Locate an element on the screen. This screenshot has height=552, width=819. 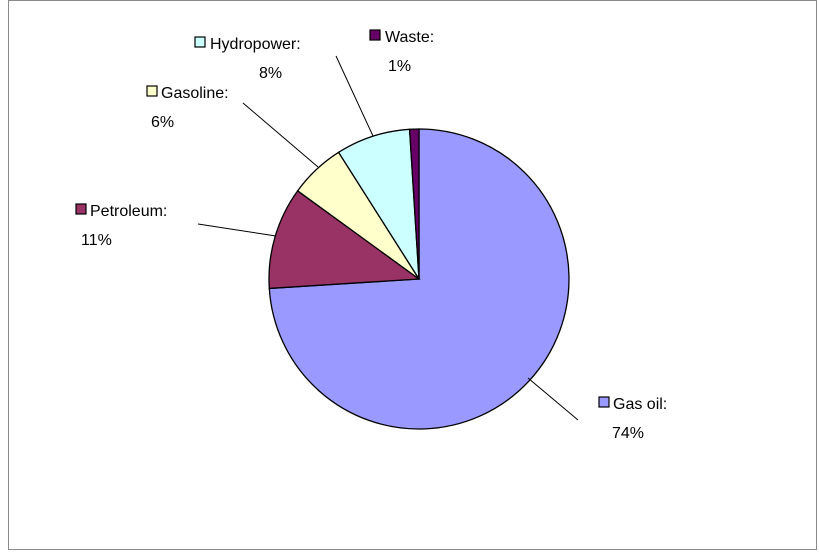
data-label-name-waste: Waste: is located at coordinates (409, 37).